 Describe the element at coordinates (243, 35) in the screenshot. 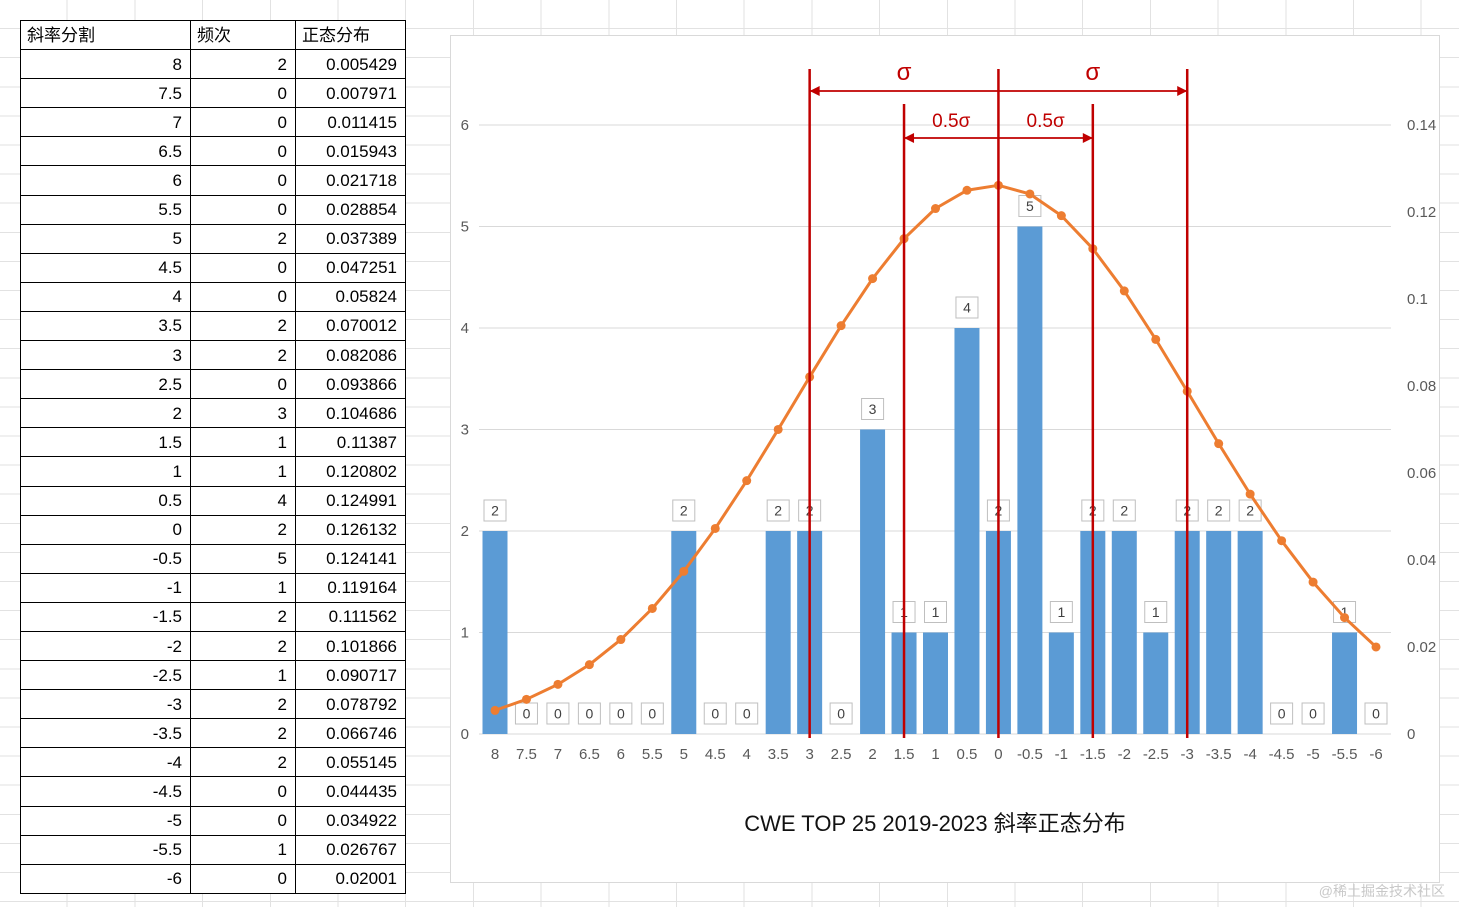

I see `table-header-frequency: 频次` at that location.